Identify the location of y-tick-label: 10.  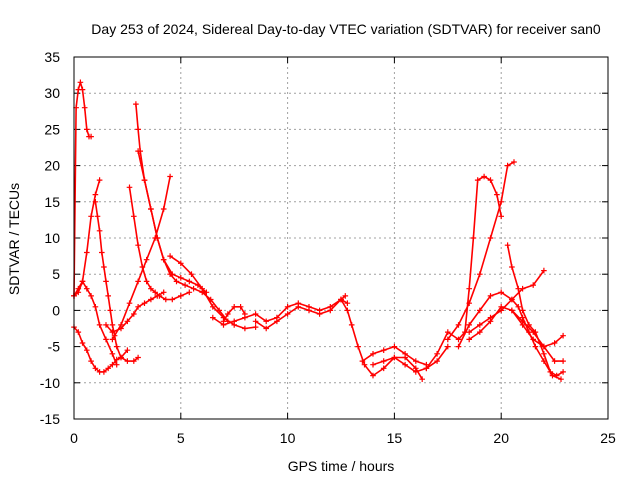
(52, 238).